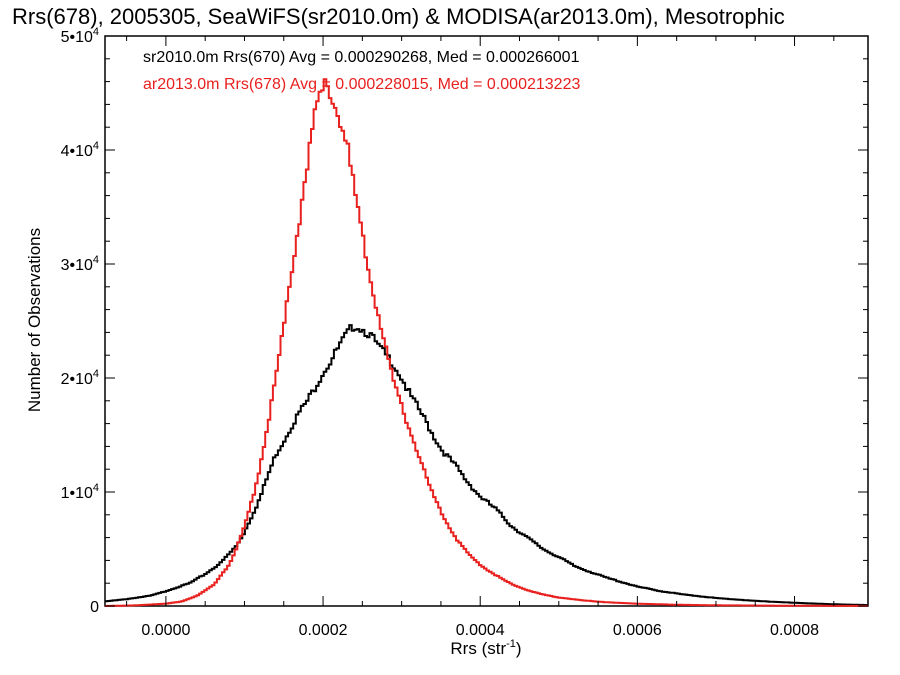 The image size is (900, 675). I want to click on y-tick-label: 0, so click(94, 607).